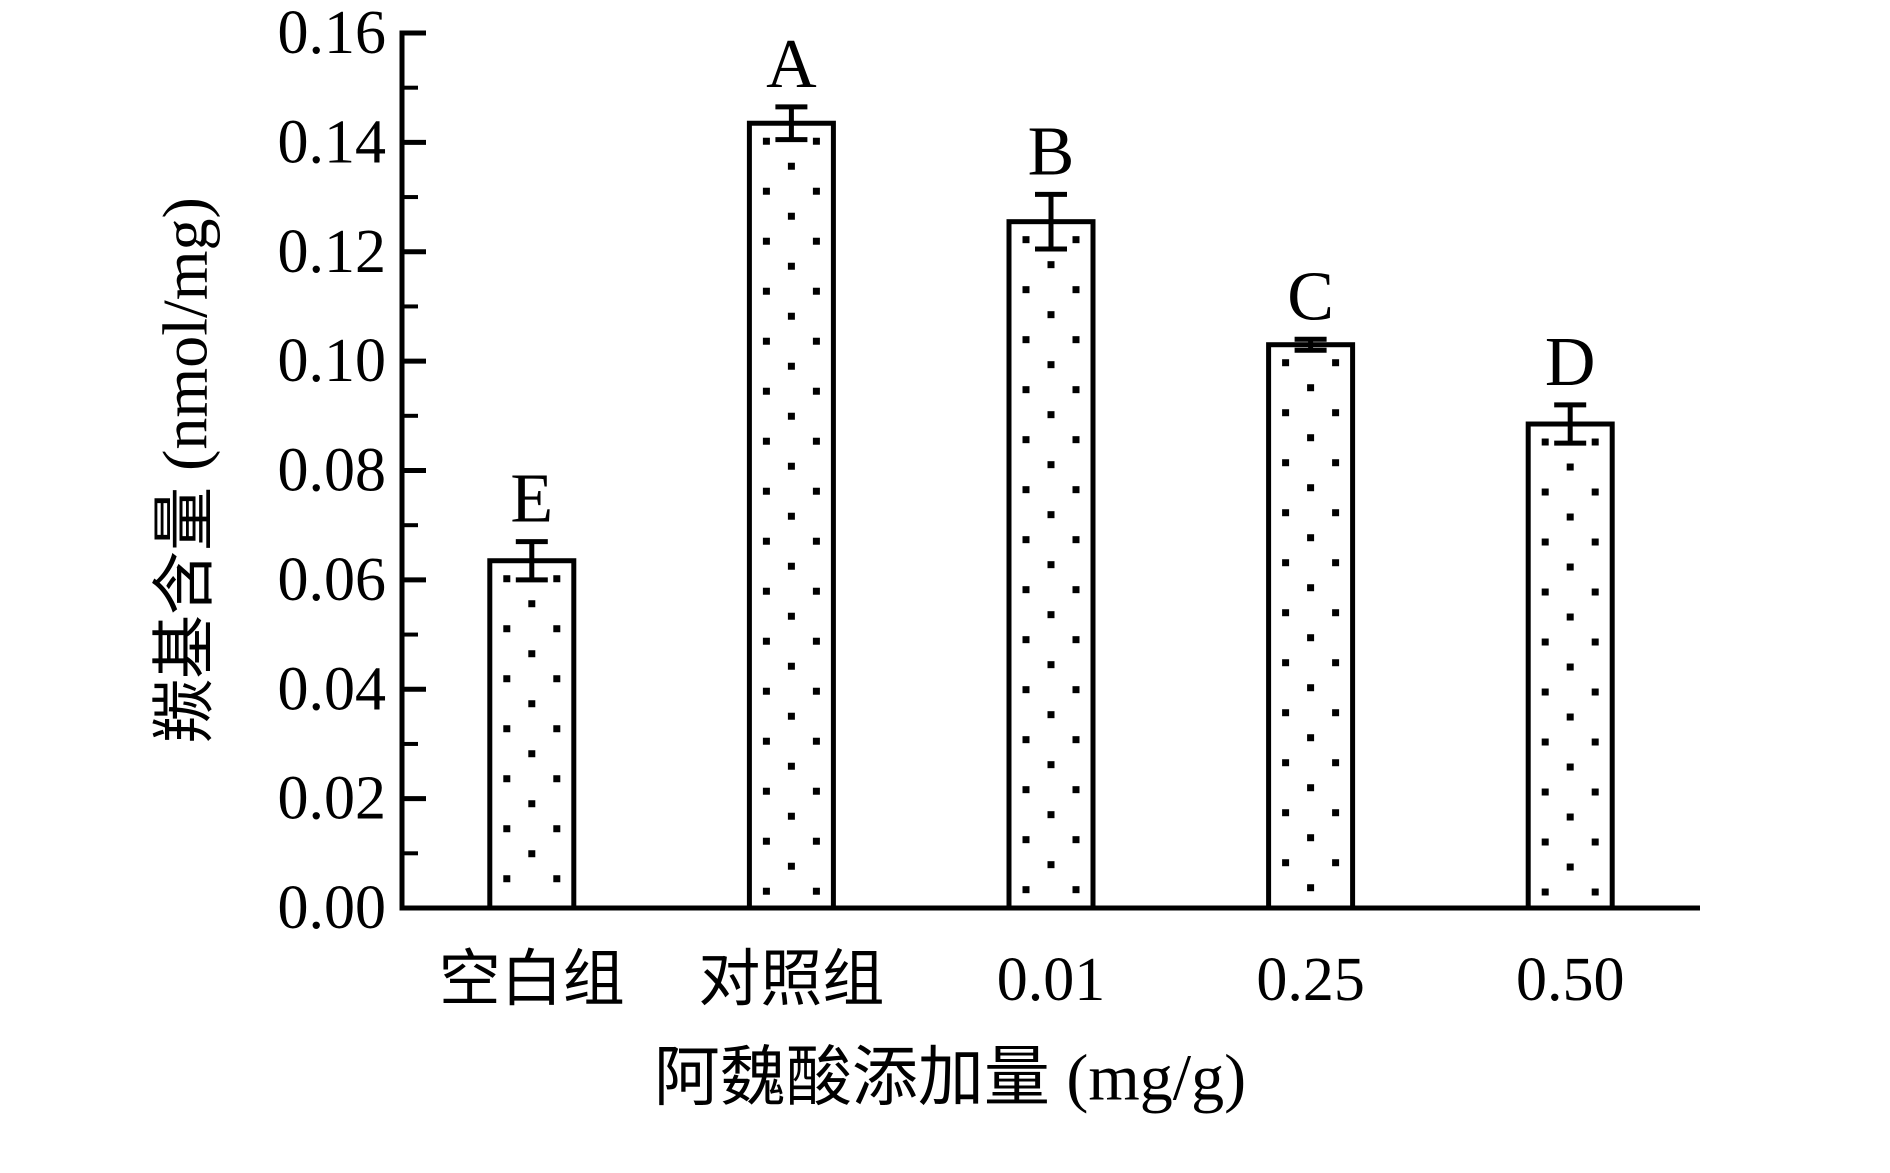  What do you see at coordinates (332, 471) in the screenshot?
I see `y-tick-label: 0.08` at bounding box center [332, 471].